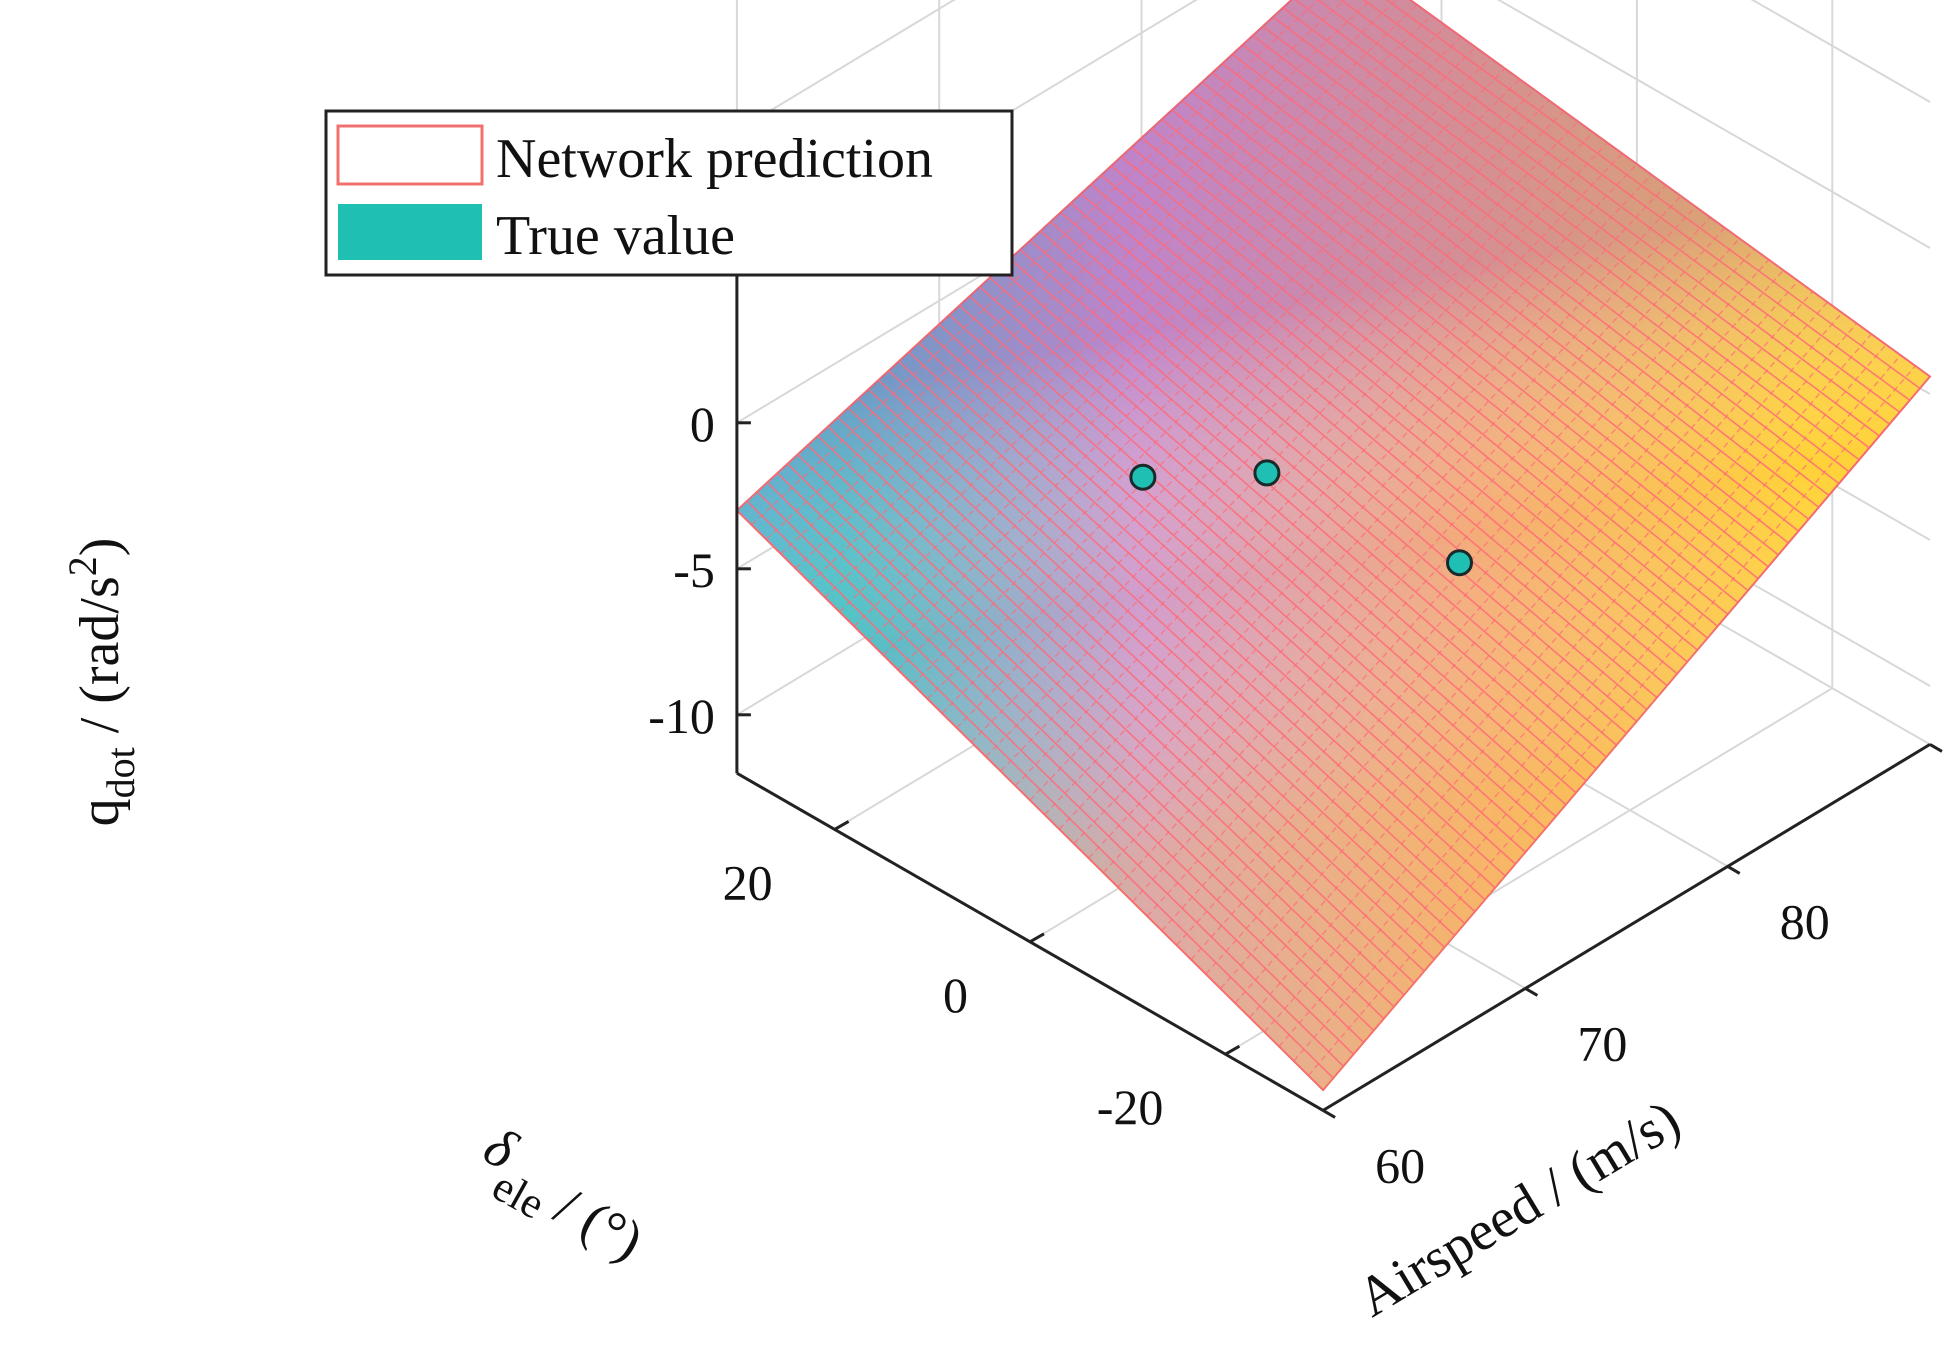  I want to click on grid-line-back-z, so click(846, 66).